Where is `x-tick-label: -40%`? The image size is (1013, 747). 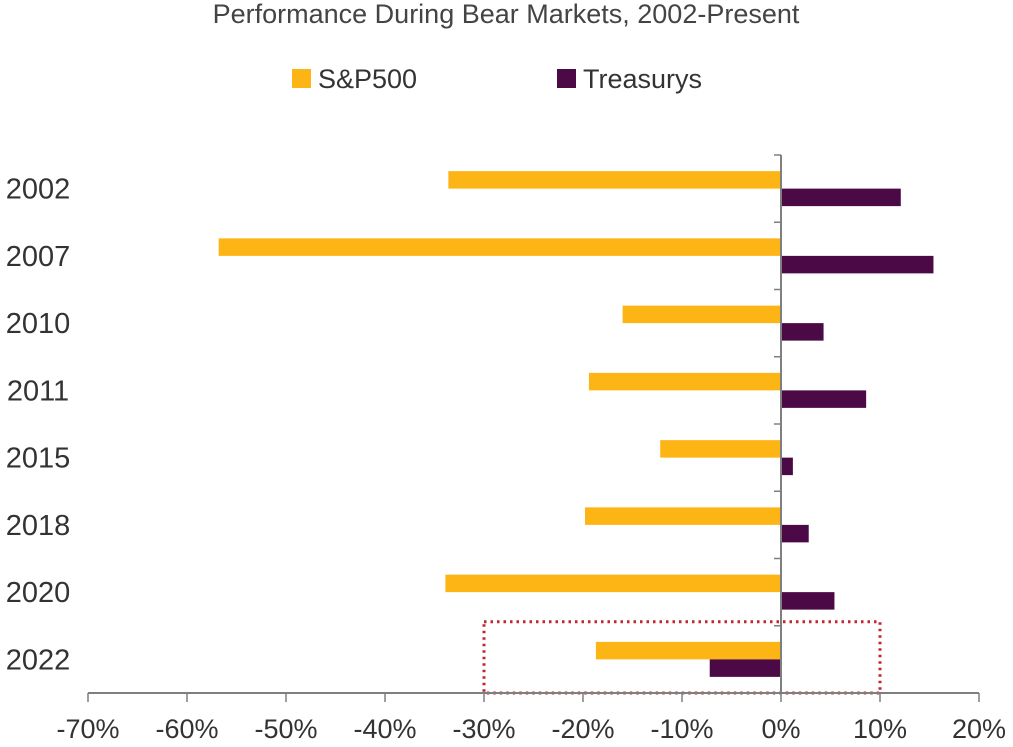 x-tick-label: -40% is located at coordinates (384, 729).